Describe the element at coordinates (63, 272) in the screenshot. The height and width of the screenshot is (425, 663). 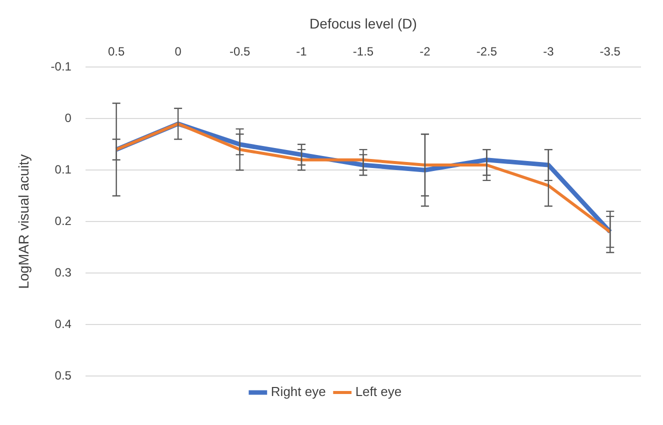
I see `y-tick-label: 0.3` at that location.